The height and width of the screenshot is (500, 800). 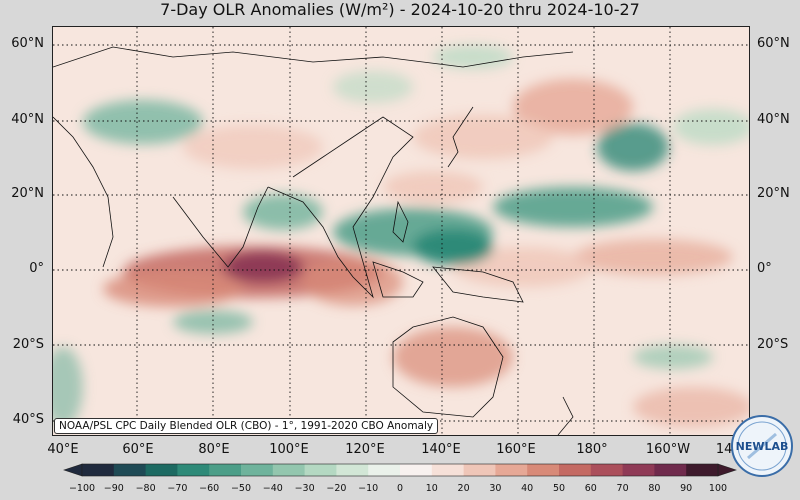 What do you see at coordinates (28, 419) in the screenshot?
I see `lat-label-left: 40°S` at bounding box center [28, 419].